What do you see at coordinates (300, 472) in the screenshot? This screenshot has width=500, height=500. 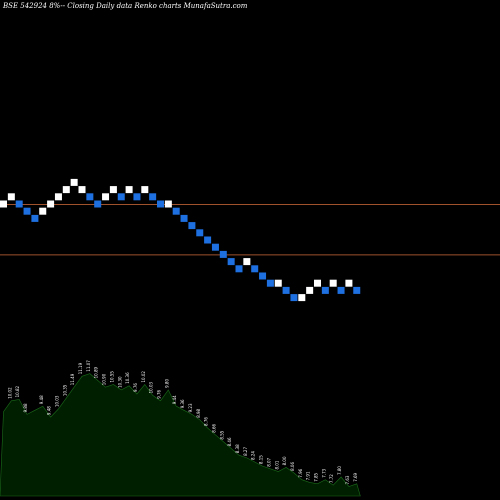 I see `volume-label: 7.96` at bounding box center [300, 472].